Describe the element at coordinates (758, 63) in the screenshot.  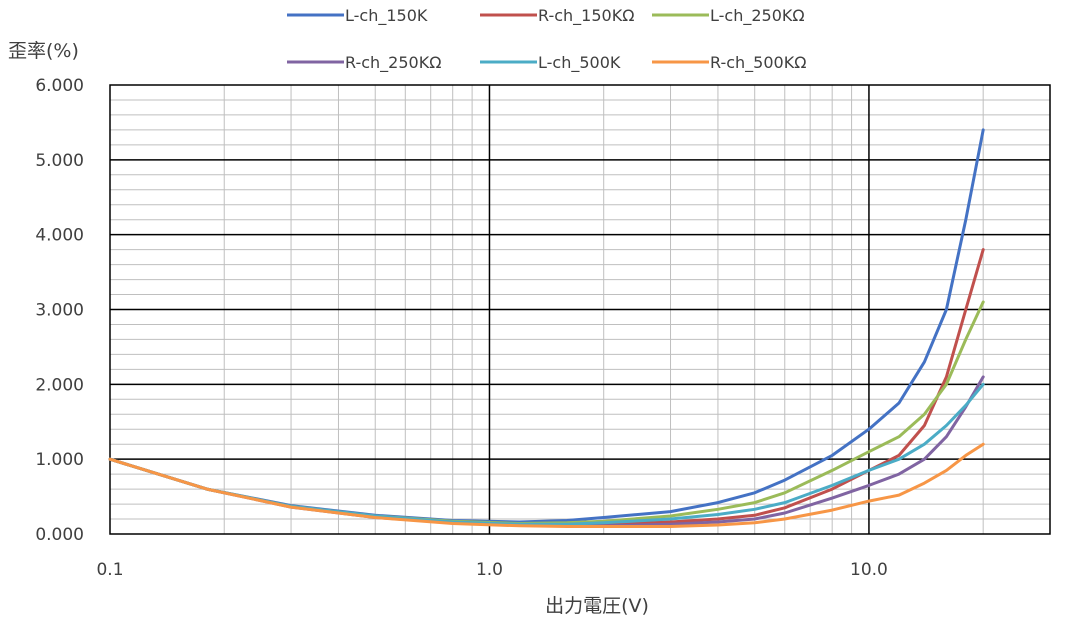
I see `legend-label: R-ch_500KΩ` at that location.